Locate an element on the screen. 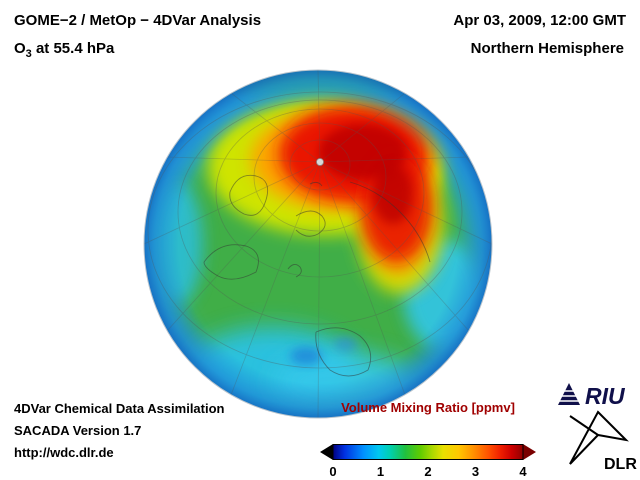 The image size is (640, 480). colorbar is located at coordinates (428, 452).